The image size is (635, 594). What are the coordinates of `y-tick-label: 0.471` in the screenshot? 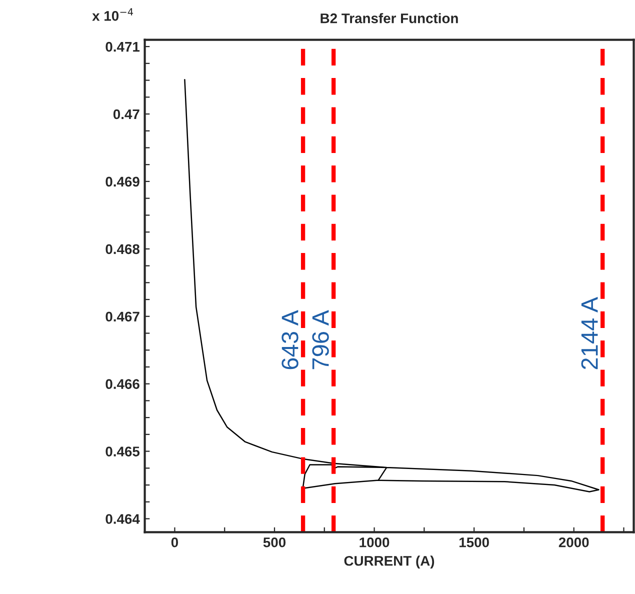 It's located at (123, 47).